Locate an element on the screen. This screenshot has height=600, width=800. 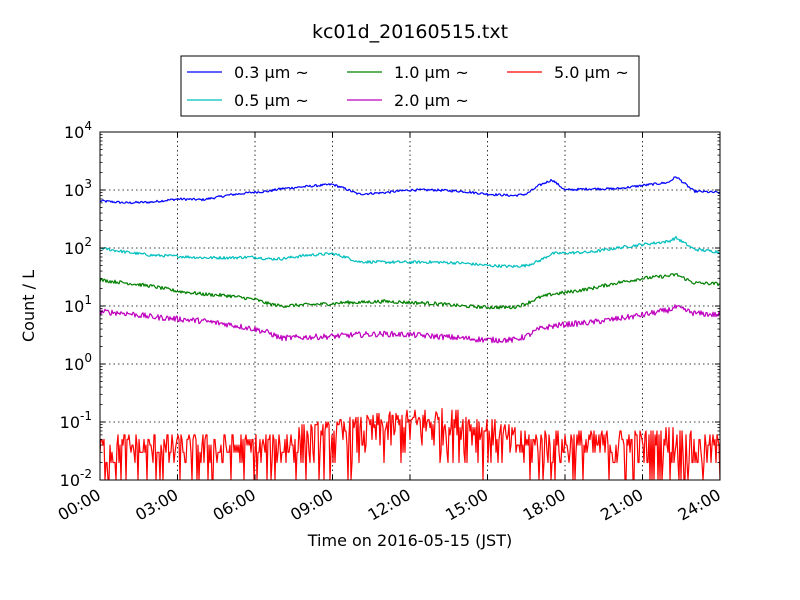
y-tick-label: 10⁰ is located at coordinates (78, 362).